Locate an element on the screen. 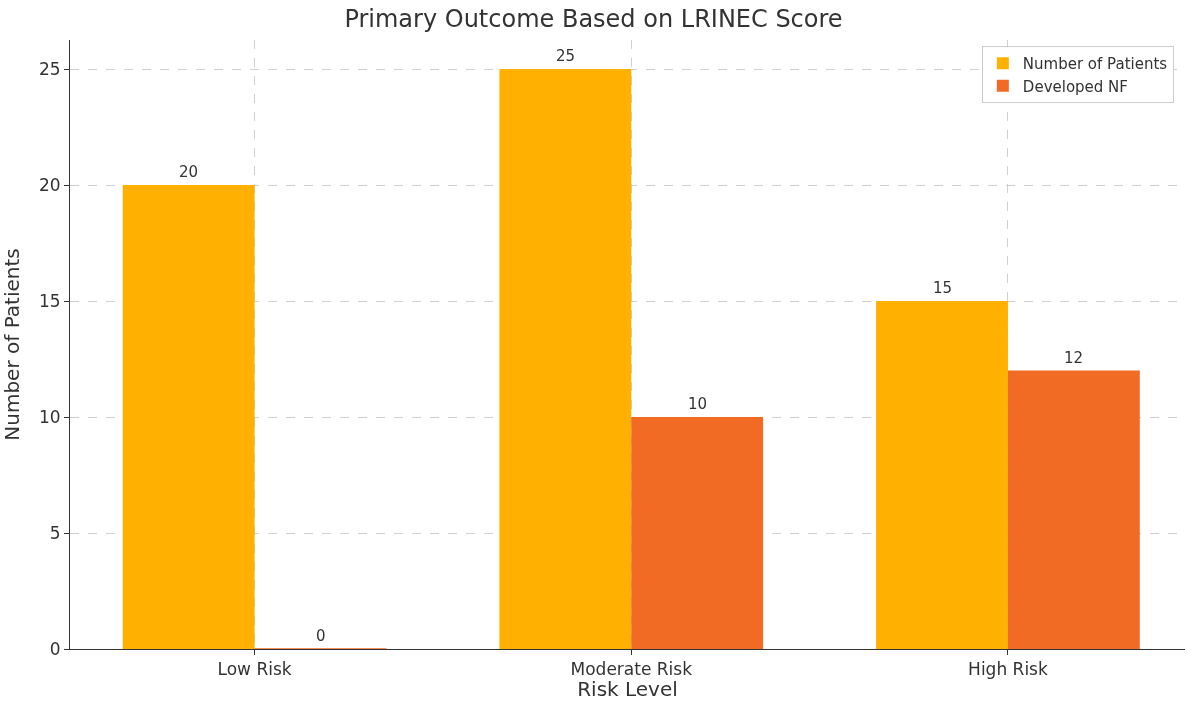 This screenshot has width=1187, height=701. x-tick-label: Moderate Risk is located at coordinates (631, 669).